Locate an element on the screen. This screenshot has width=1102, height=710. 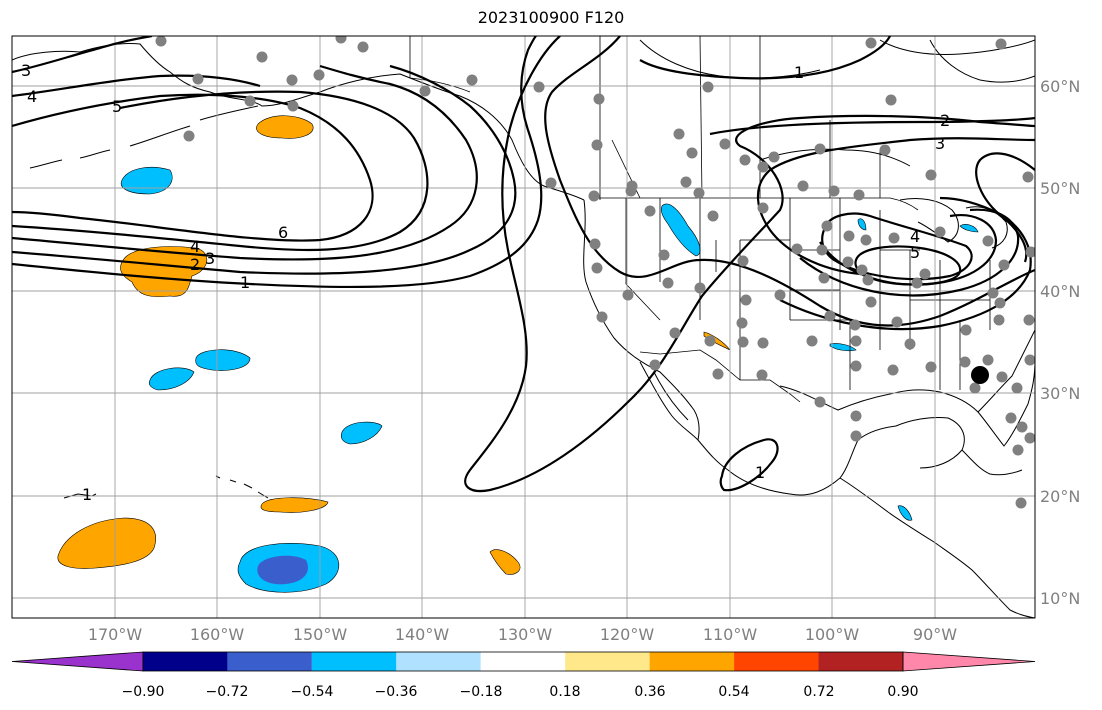
lon-label: 150°W is located at coordinates (320, 634).